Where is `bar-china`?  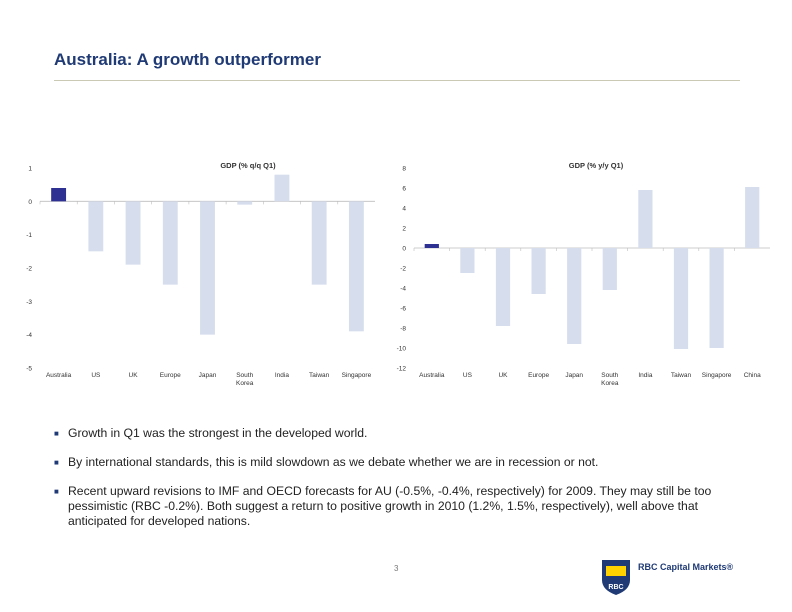 bar-china is located at coordinates (752, 217).